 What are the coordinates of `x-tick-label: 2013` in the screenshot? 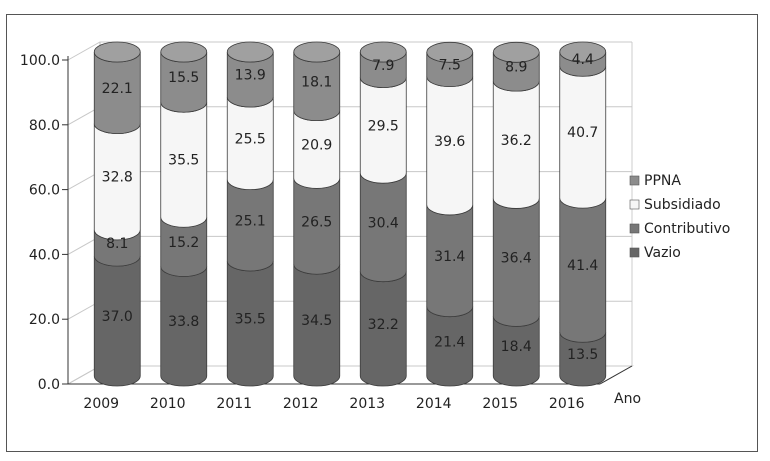 It's located at (367, 404).